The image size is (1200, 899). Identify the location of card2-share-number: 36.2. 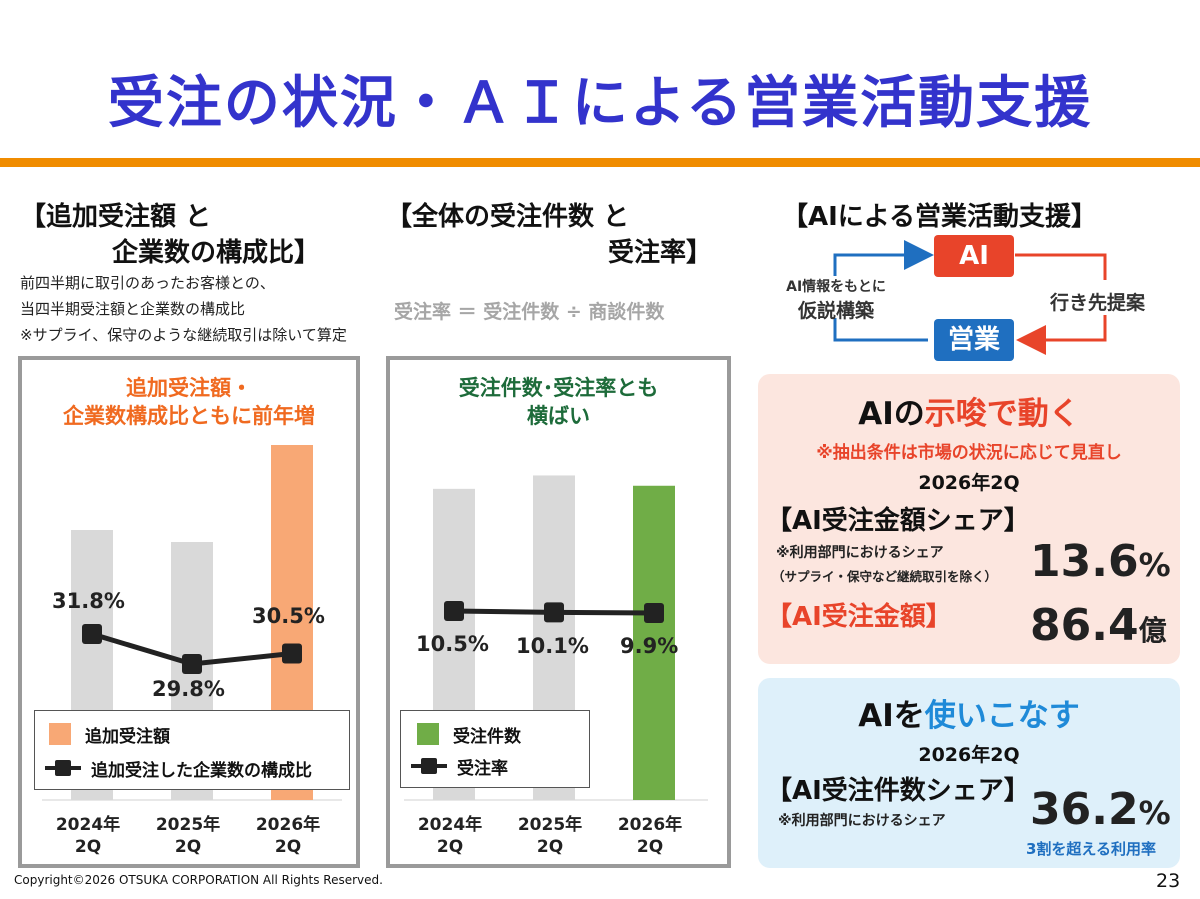
(1084, 809).